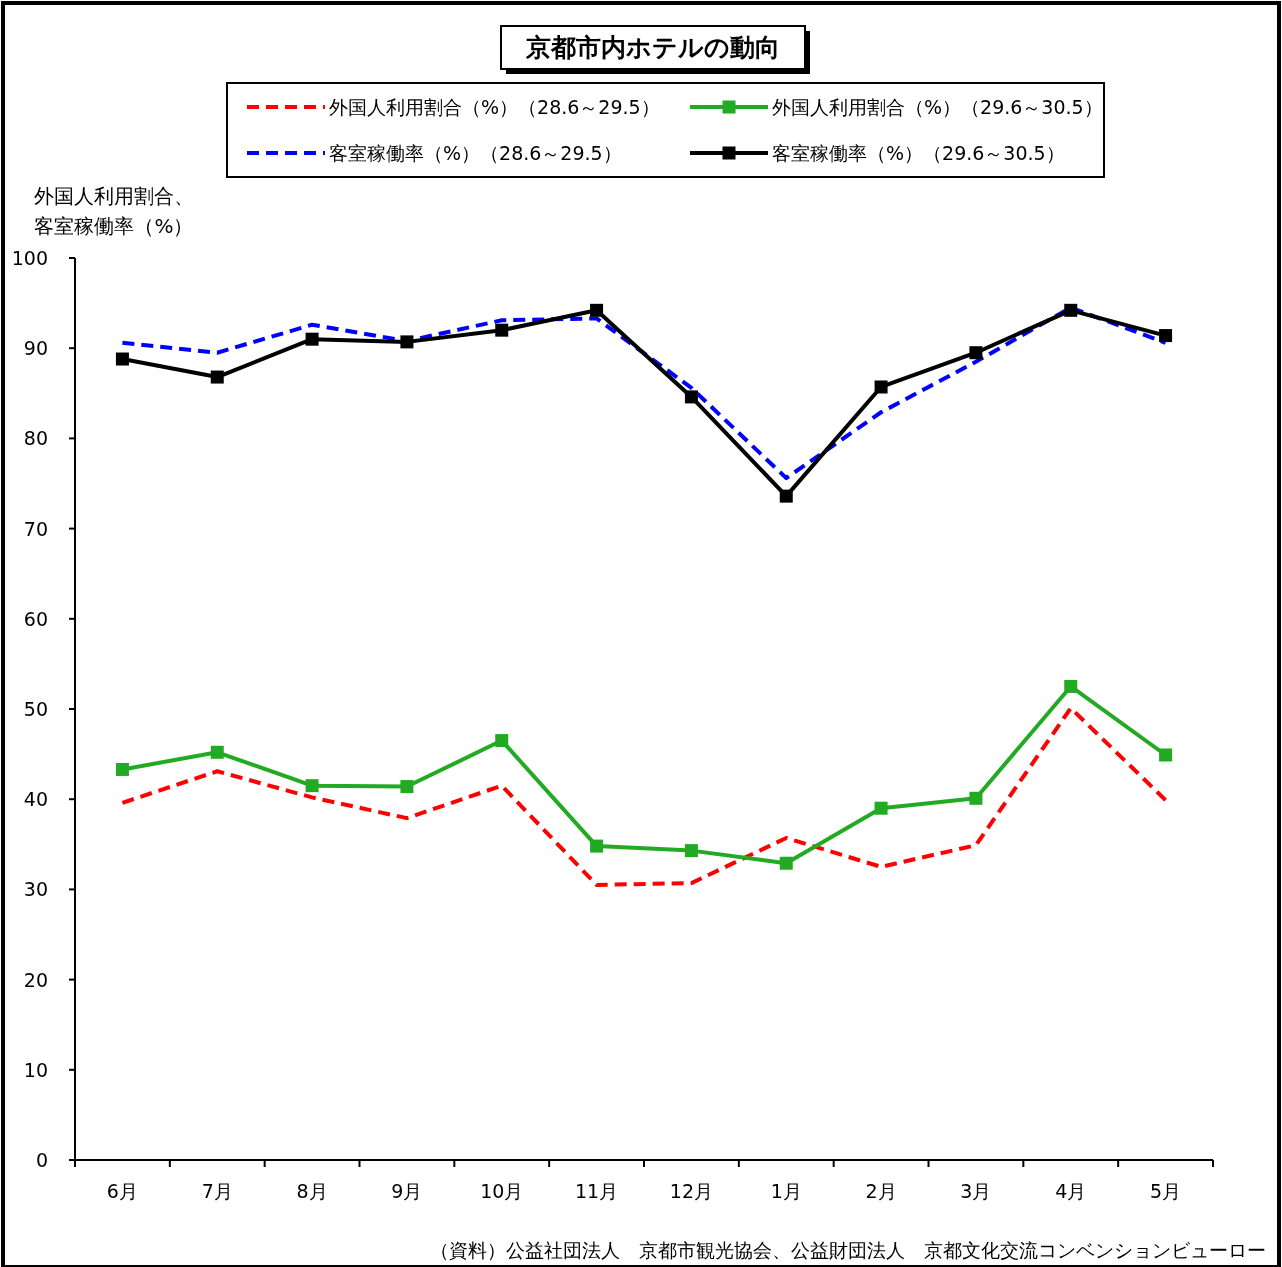 The image size is (1282, 1267). Describe the element at coordinates (35, 1069) in the screenshot. I see `y-tick-label: 10` at that location.